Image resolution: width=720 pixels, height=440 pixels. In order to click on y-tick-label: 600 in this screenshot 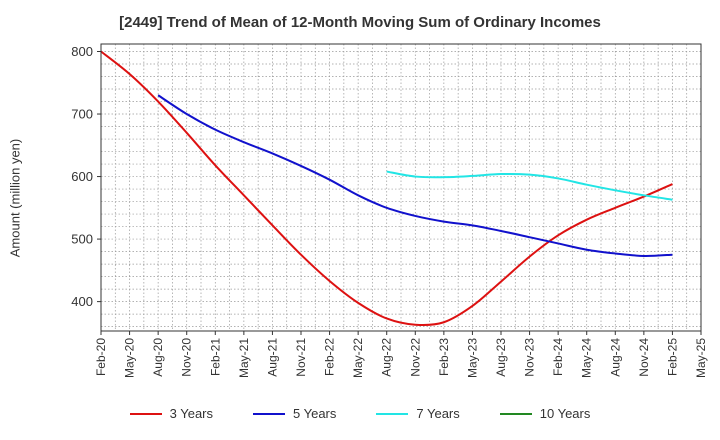, I will do `click(82, 176)`.